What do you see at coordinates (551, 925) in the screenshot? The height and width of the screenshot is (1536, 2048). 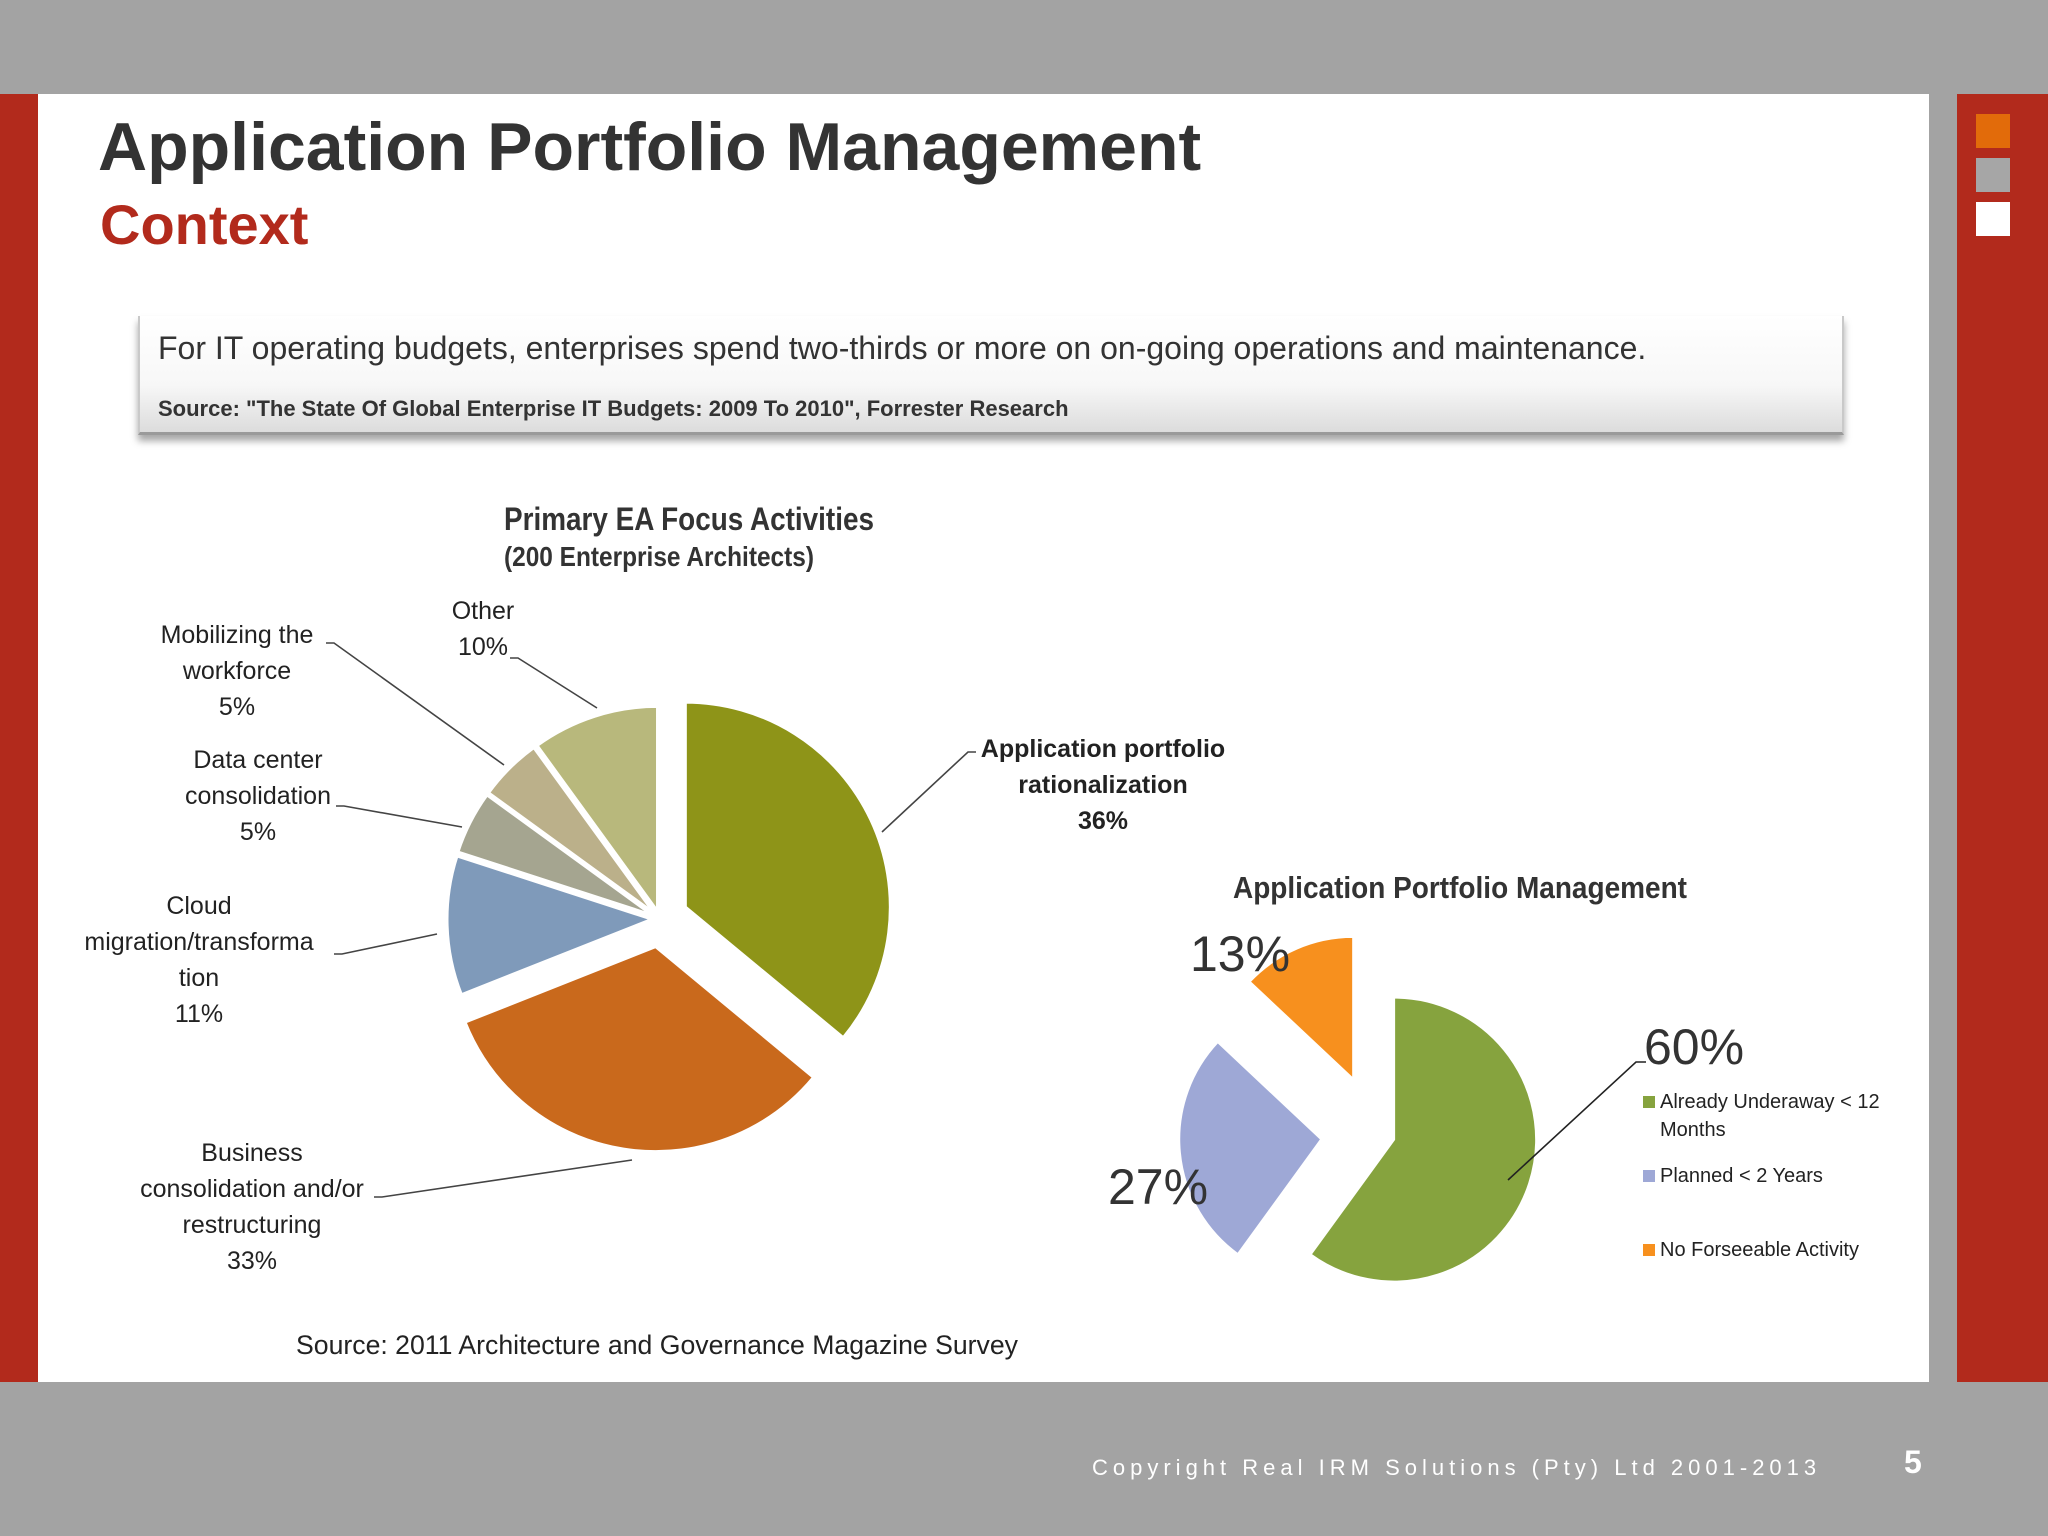 I see `ea-pie-slice-cloud-migration-transformation` at bounding box center [551, 925].